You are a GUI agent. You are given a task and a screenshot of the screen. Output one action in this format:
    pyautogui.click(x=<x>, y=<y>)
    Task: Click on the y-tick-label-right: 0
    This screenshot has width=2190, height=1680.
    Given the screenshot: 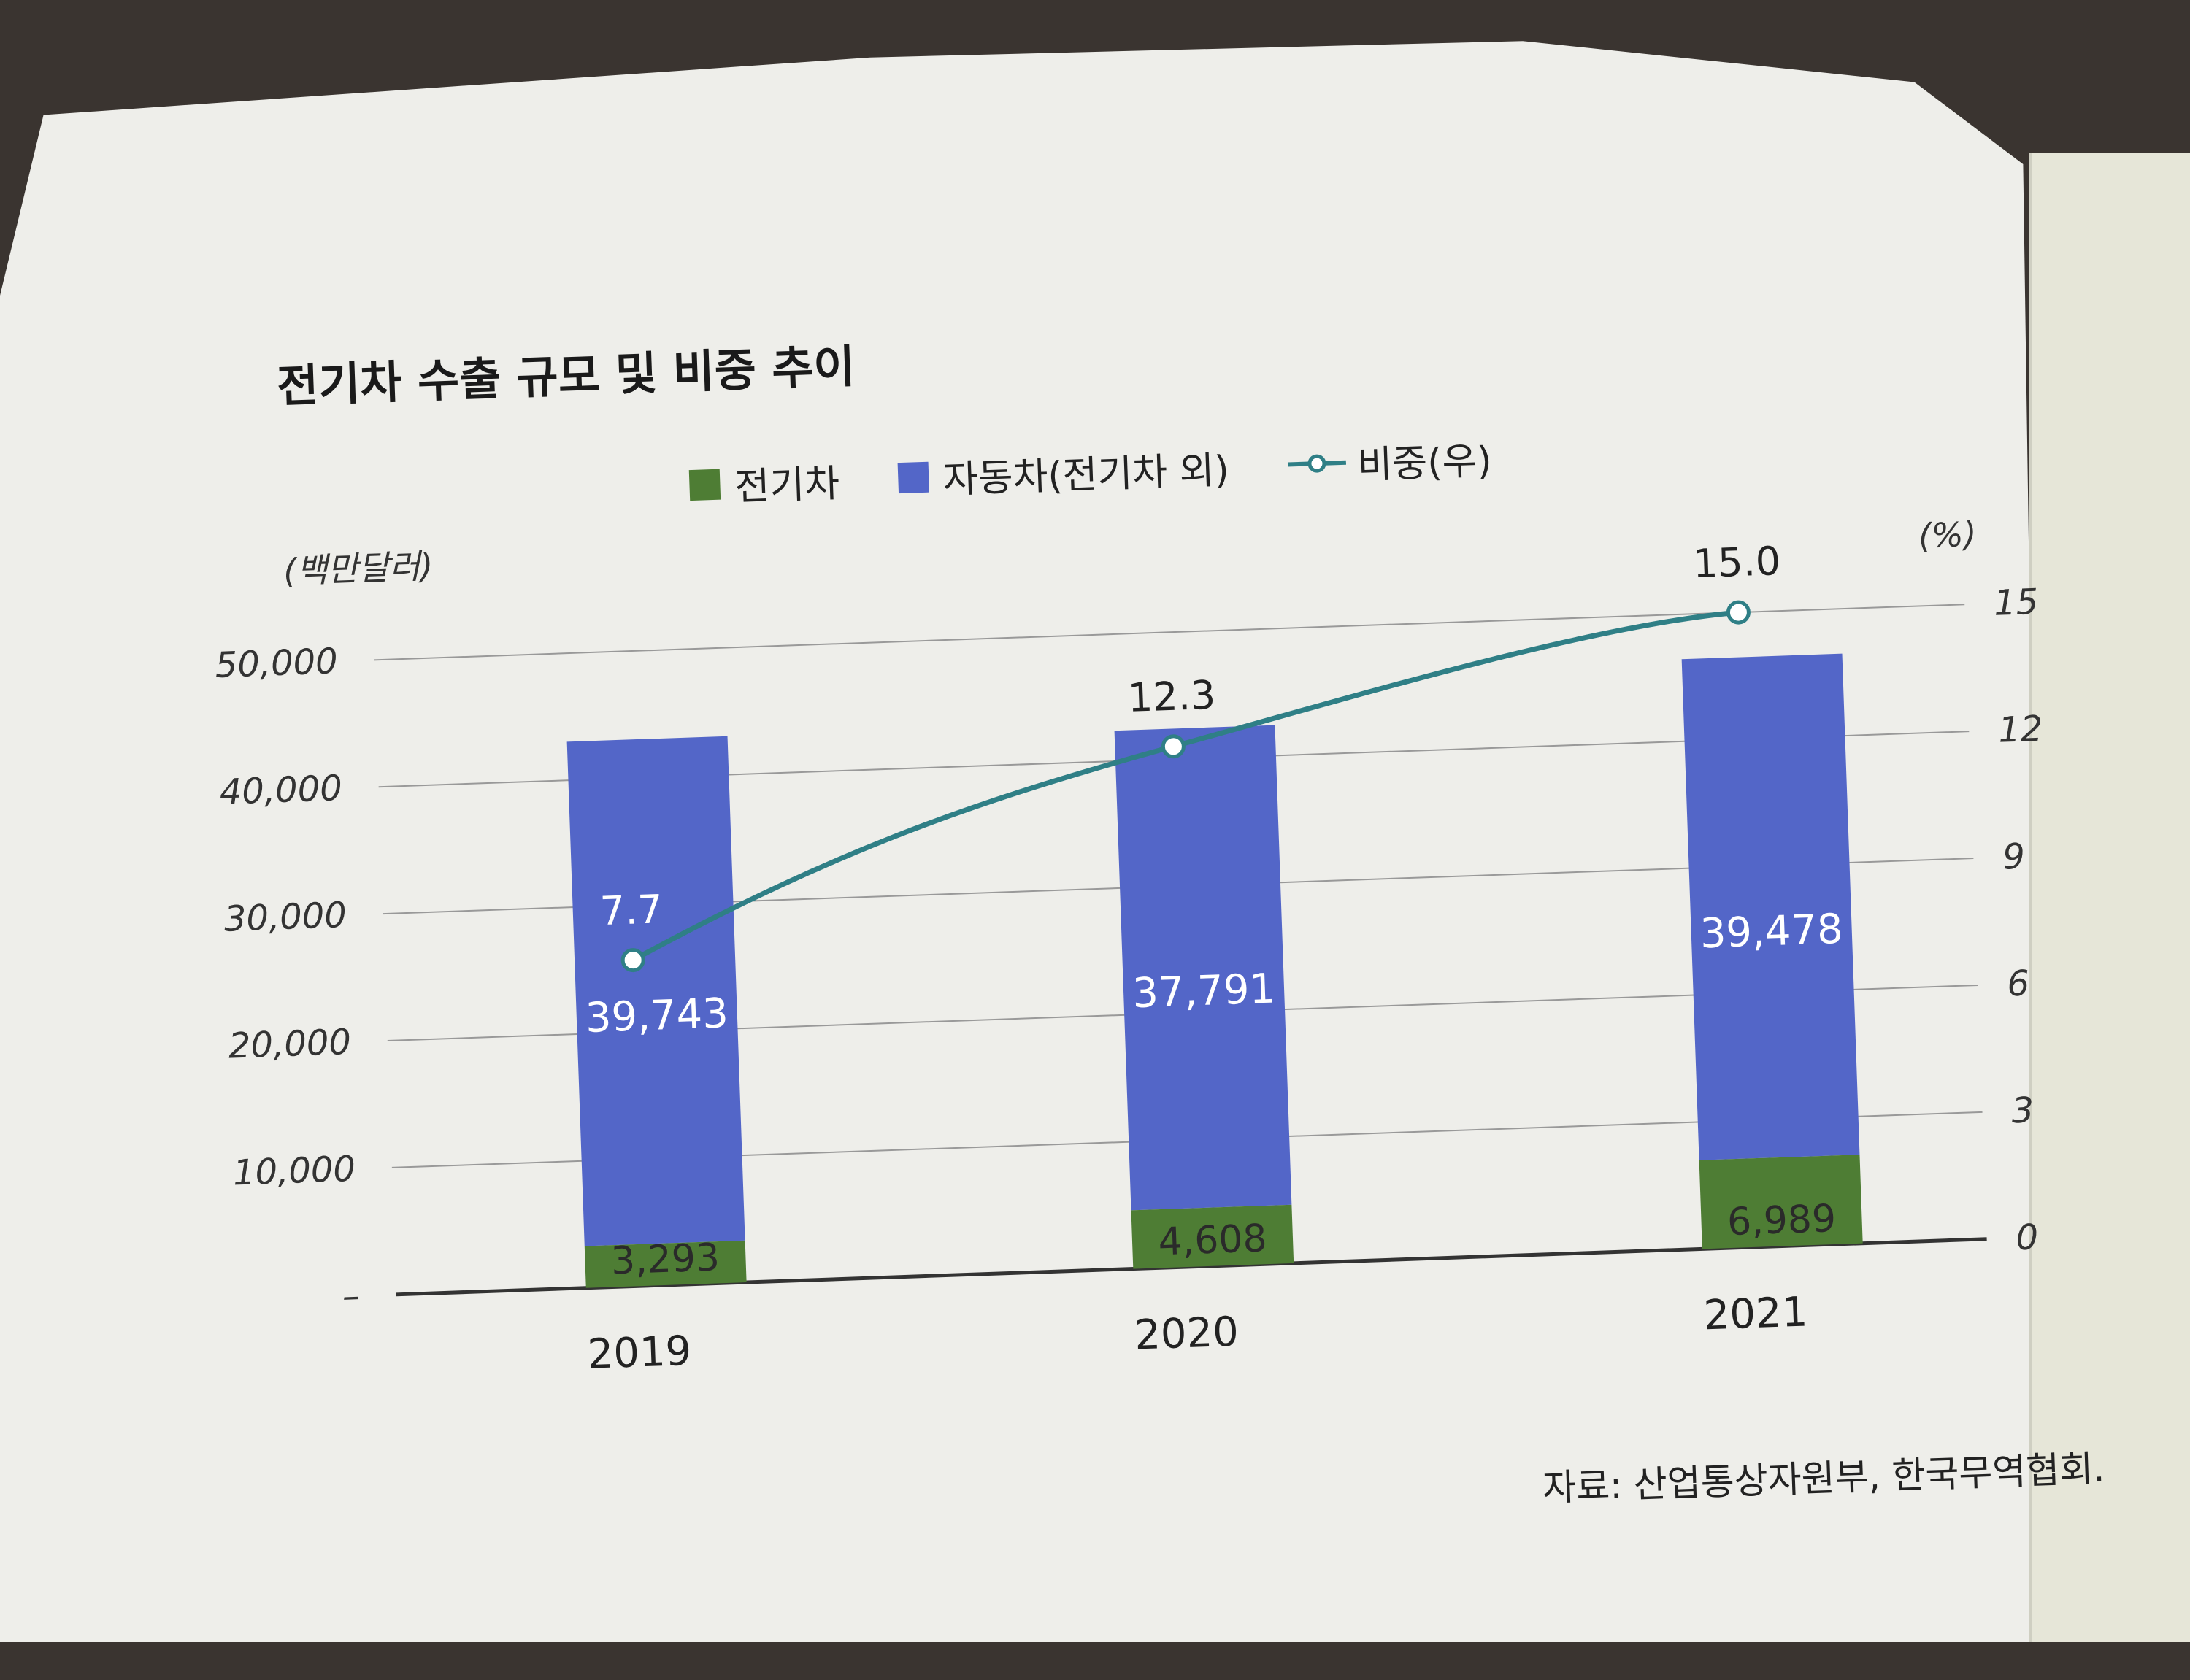 What is the action you would take?
    pyautogui.click(x=2027, y=1237)
    